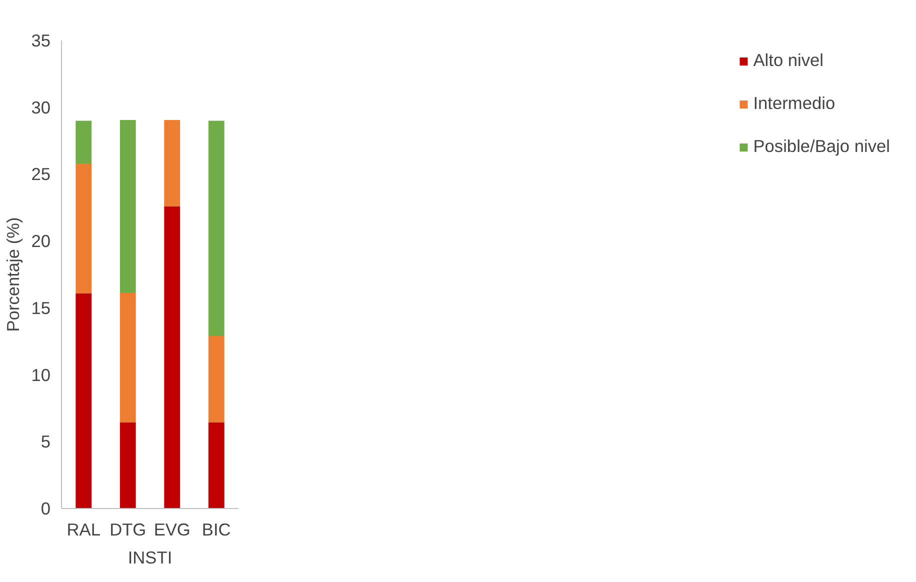 The width and height of the screenshot is (916, 582). Describe the element at coordinates (150, 558) in the screenshot. I see `x-axis-title: INSTI` at that location.